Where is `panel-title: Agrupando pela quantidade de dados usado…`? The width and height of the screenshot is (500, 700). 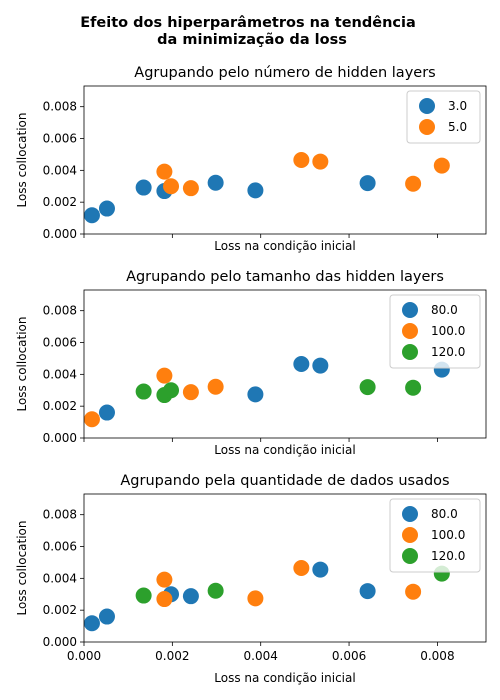
panel-title: Agrupando pela quantidade de dados usado… is located at coordinates (284, 481).